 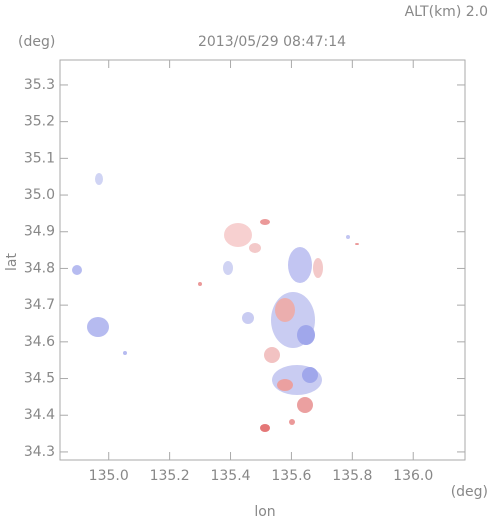 I want to click on y-tick-label: 35.0, so click(x=39, y=195).